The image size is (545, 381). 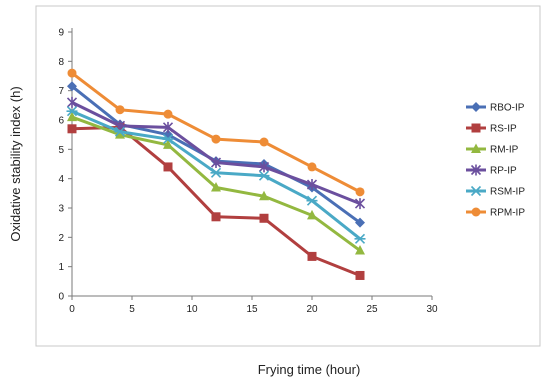 I want to click on x-tick-label: 0, so click(x=72, y=309).